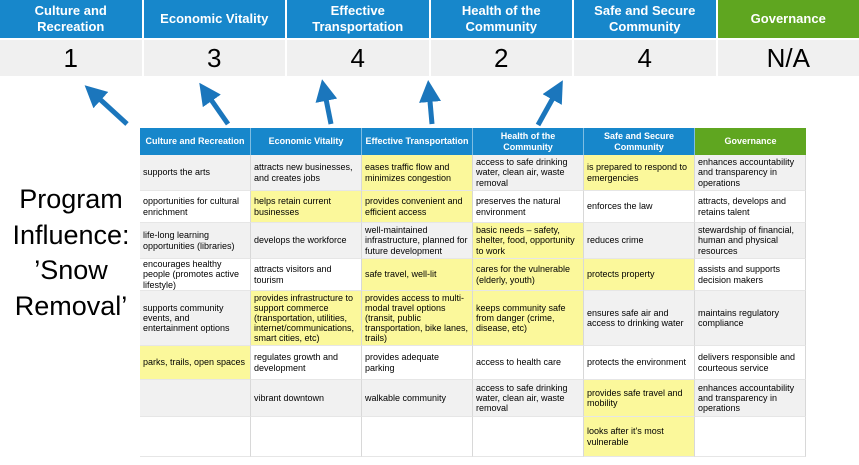 The width and height of the screenshot is (859, 465). Describe the element at coordinates (215, 104) in the screenshot. I see `arrow-economic-icon` at that location.